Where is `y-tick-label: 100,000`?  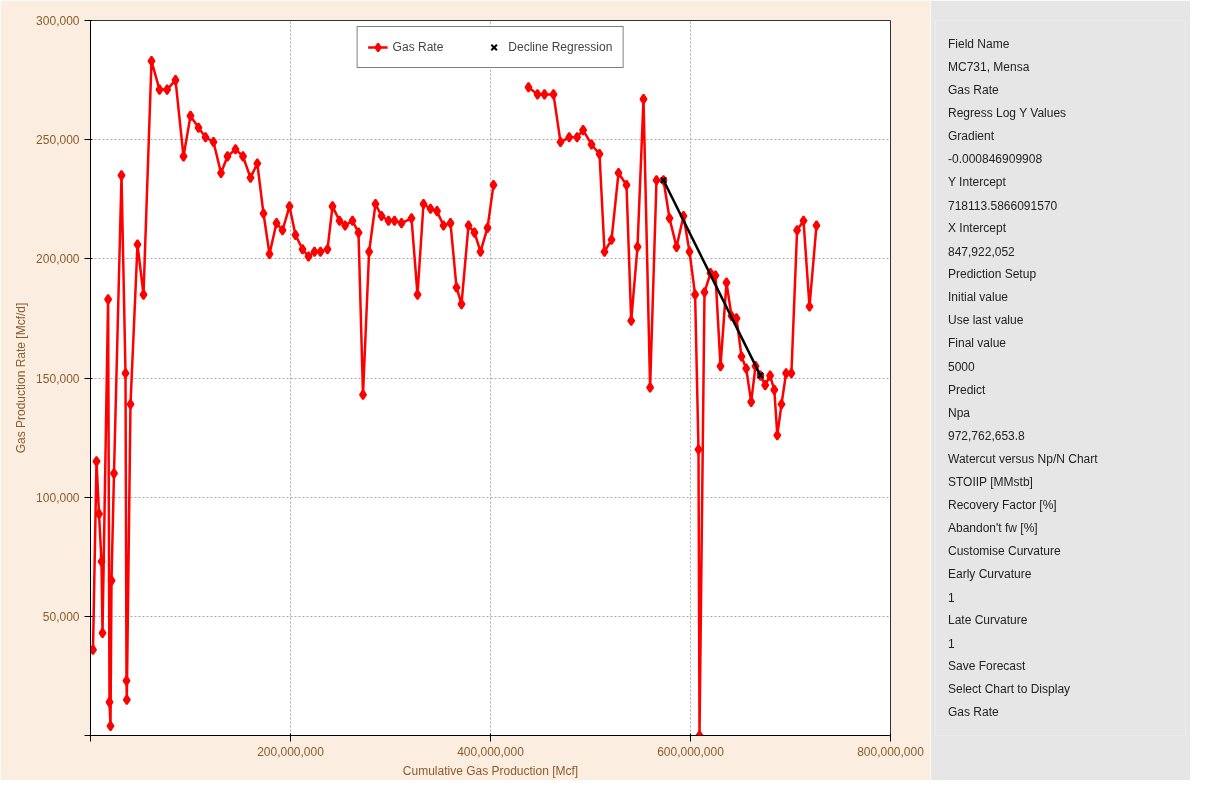
y-tick-label: 100,000 is located at coordinates (58, 497).